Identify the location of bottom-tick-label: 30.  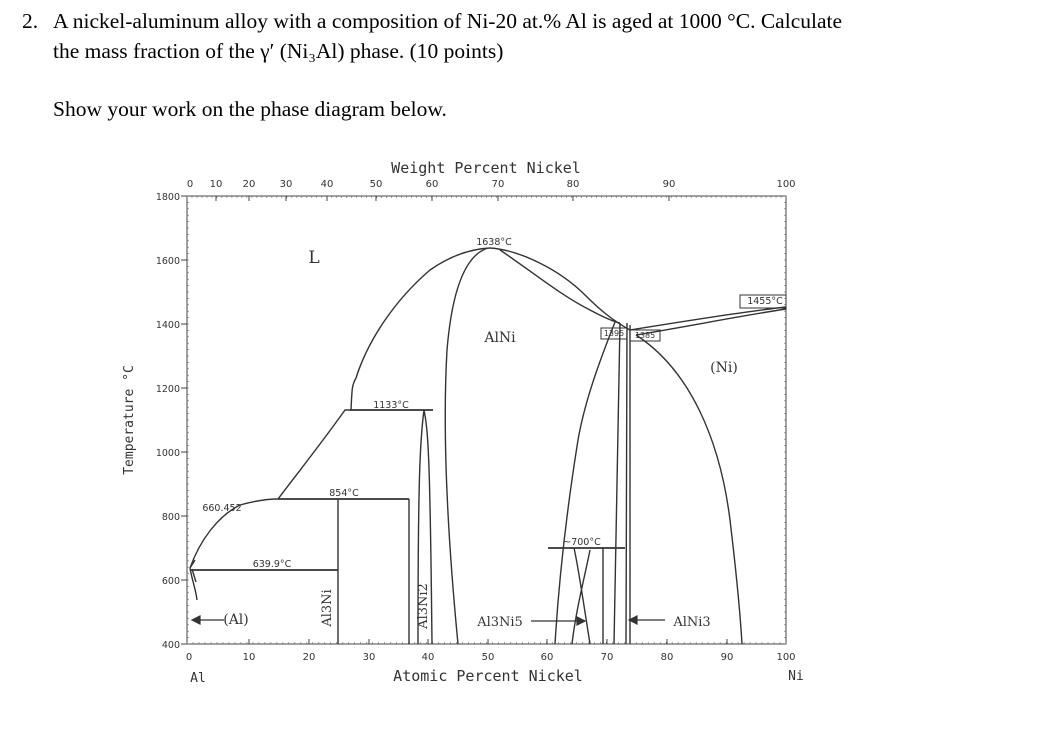
(369, 657).